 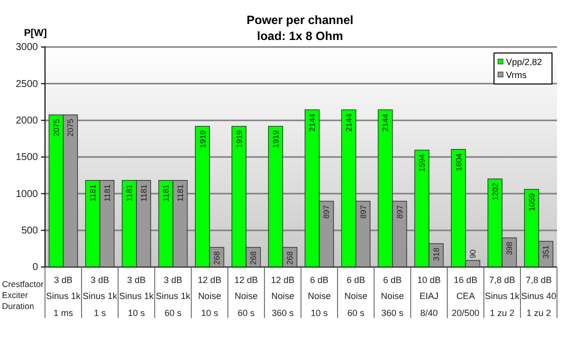 What do you see at coordinates (429, 296) in the screenshot?
I see `x-tick-label: 10 dB EIAJ 8/40` at bounding box center [429, 296].